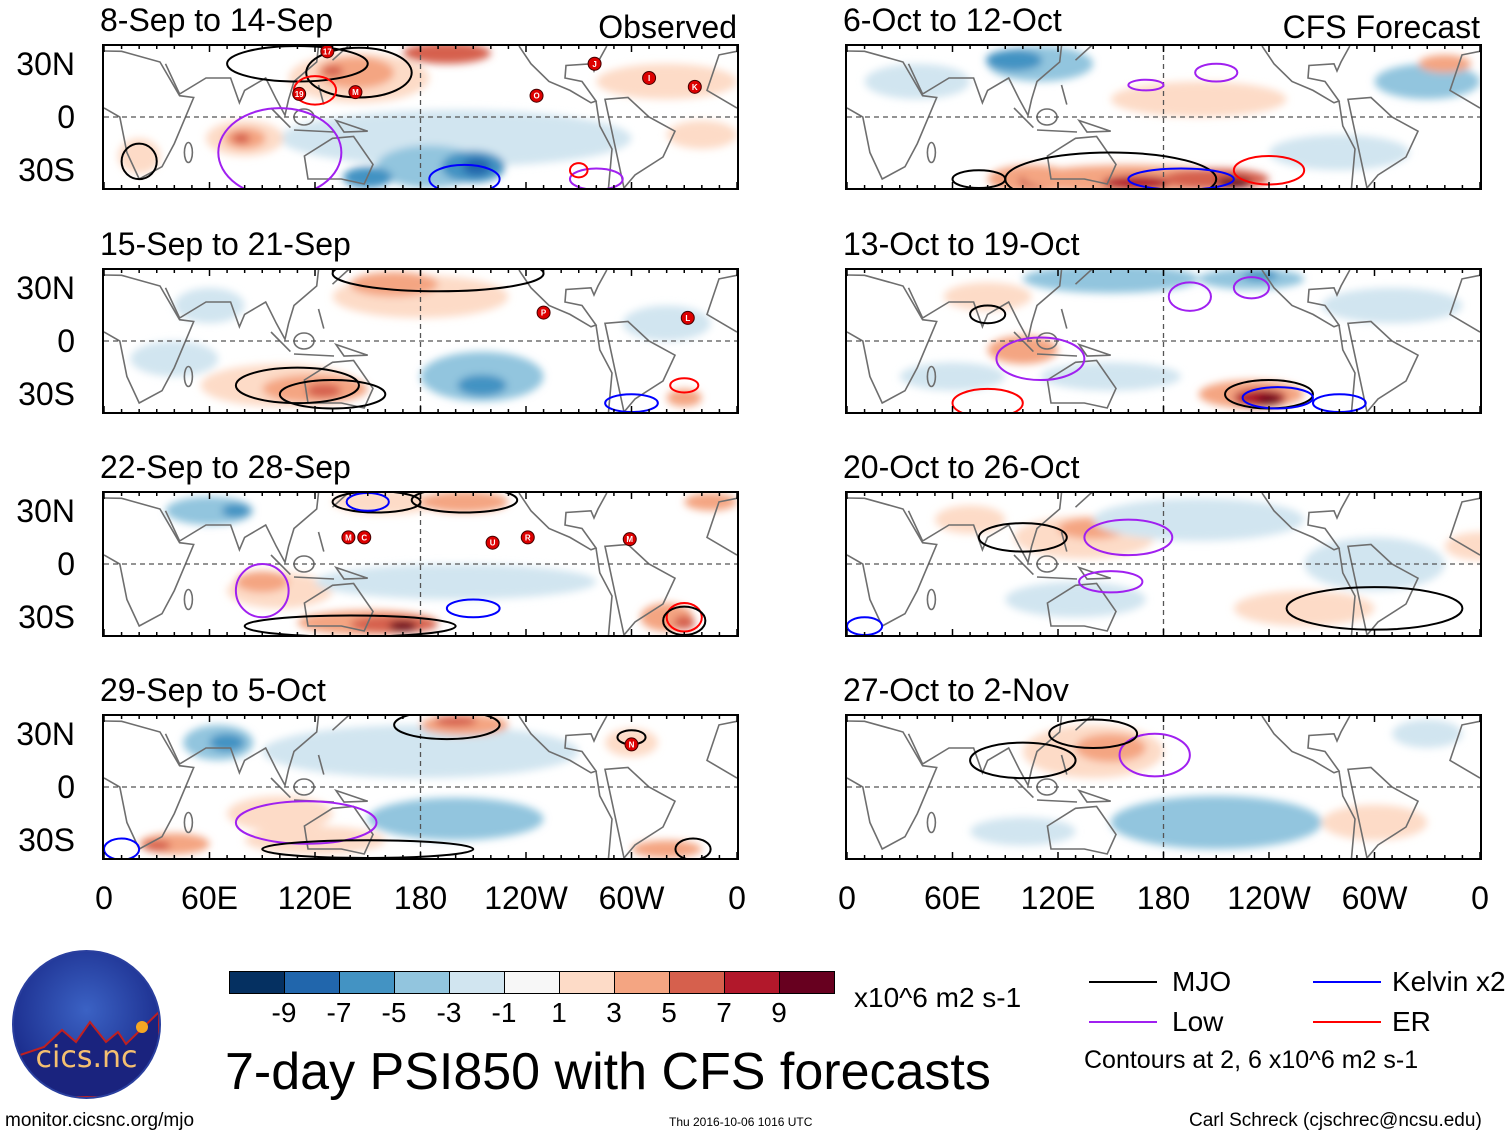  I want to click on panel-title: 6-Oct to 12-Oct, so click(952, 20).